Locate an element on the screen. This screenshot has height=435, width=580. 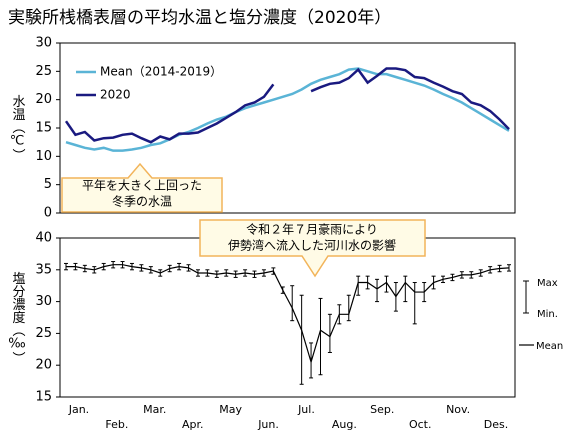
legend-label: Max is located at coordinates (547, 283).